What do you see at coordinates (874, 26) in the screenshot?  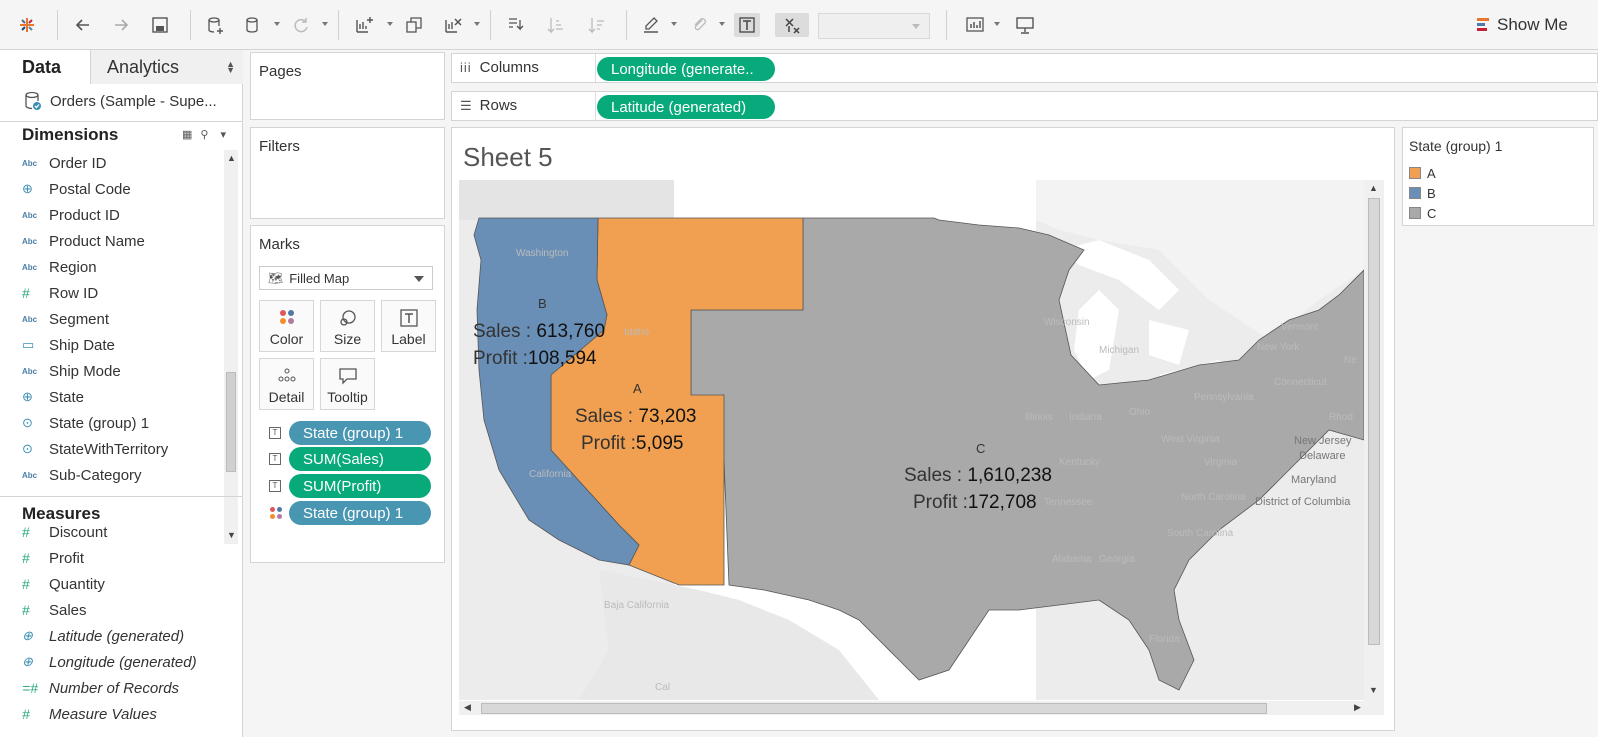 I see `fit-dropdown` at bounding box center [874, 26].